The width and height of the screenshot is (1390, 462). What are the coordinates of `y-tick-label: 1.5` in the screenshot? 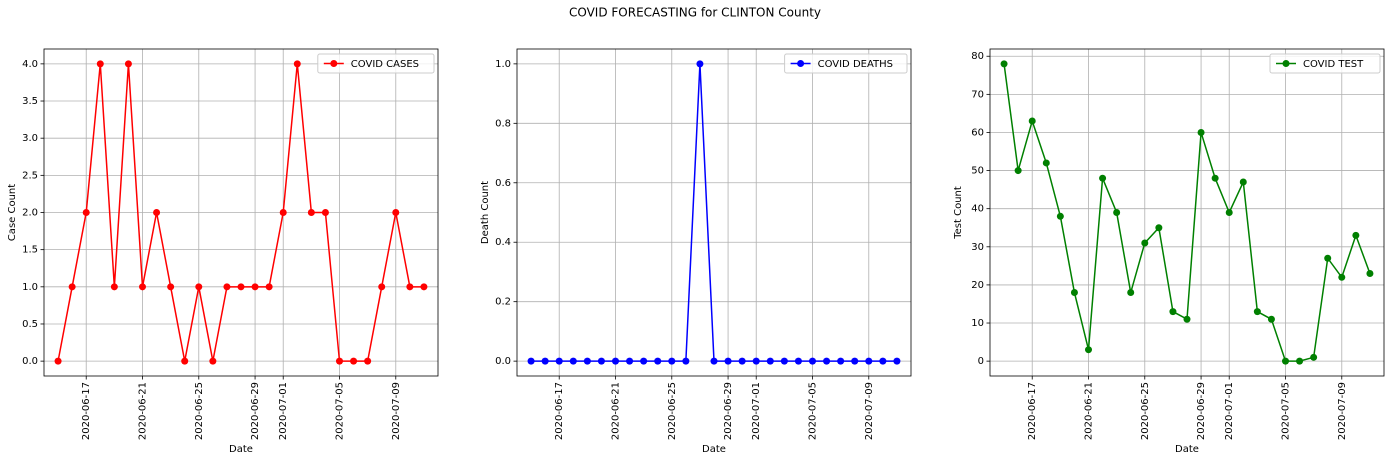 It's located at (30, 250).